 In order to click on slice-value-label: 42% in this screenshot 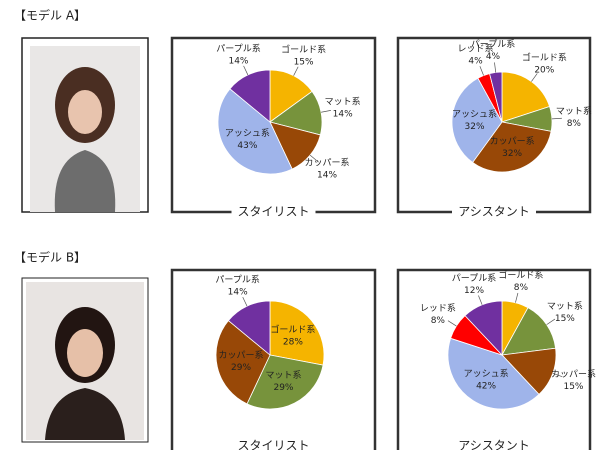, I will do `click(486, 387)`.